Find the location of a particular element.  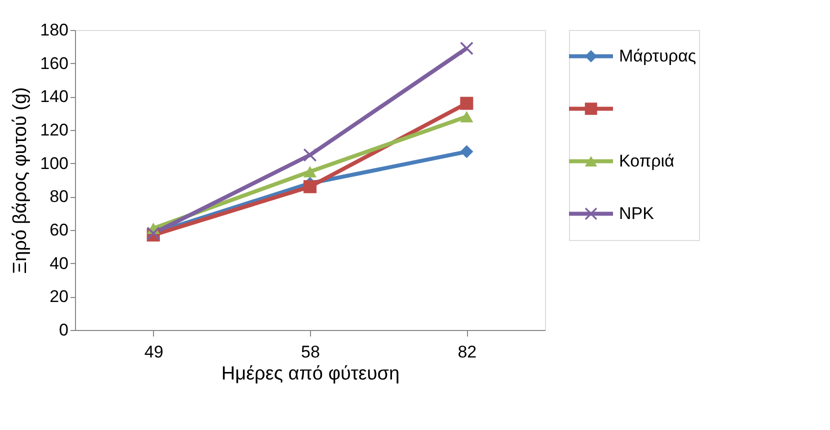

y-tick-label: 80 is located at coordinates (59, 196).